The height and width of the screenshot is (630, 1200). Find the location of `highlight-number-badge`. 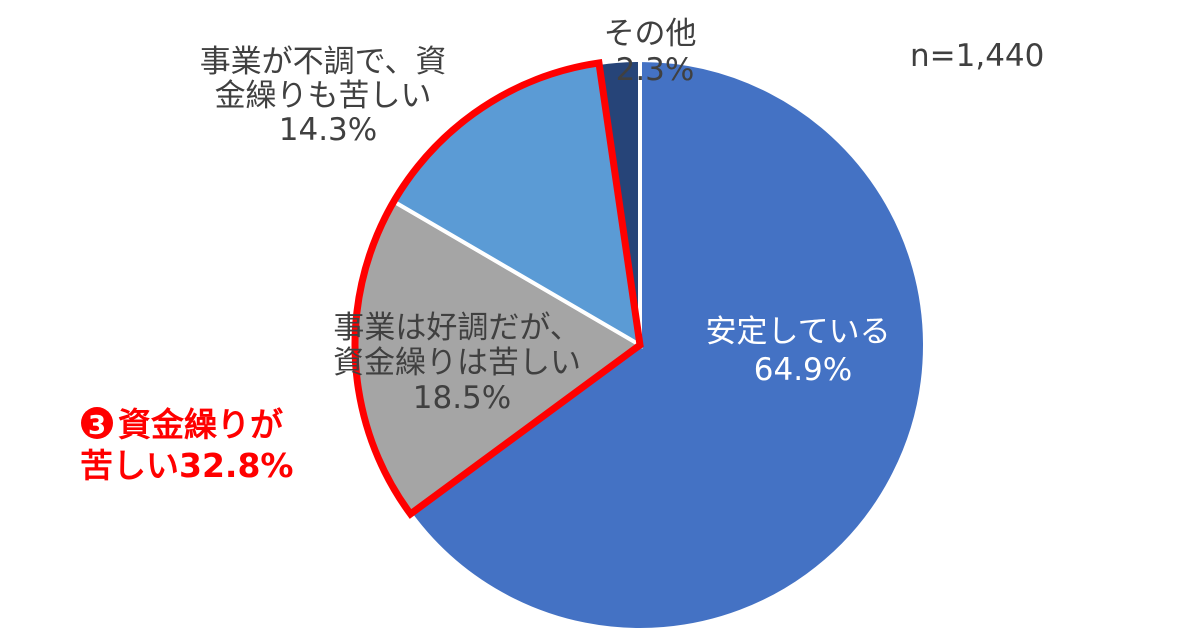

highlight-number-badge is located at coordinates (97, 423).